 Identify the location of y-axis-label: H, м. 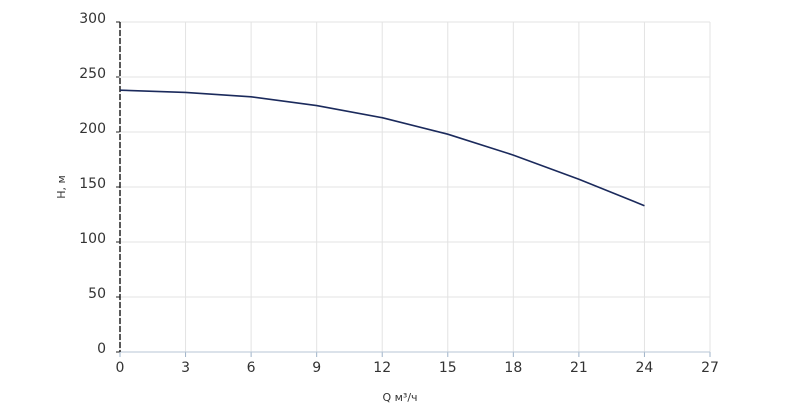
(61, 187).